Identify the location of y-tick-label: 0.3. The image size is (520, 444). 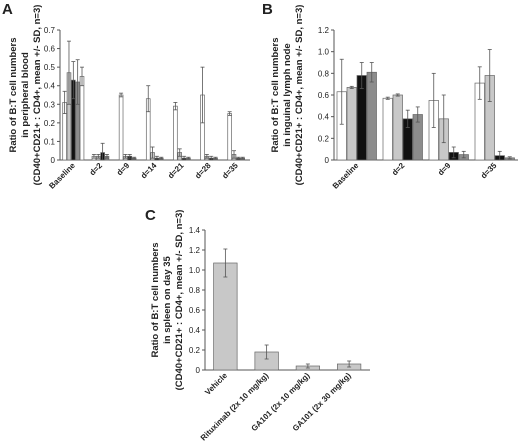
(50, 104).